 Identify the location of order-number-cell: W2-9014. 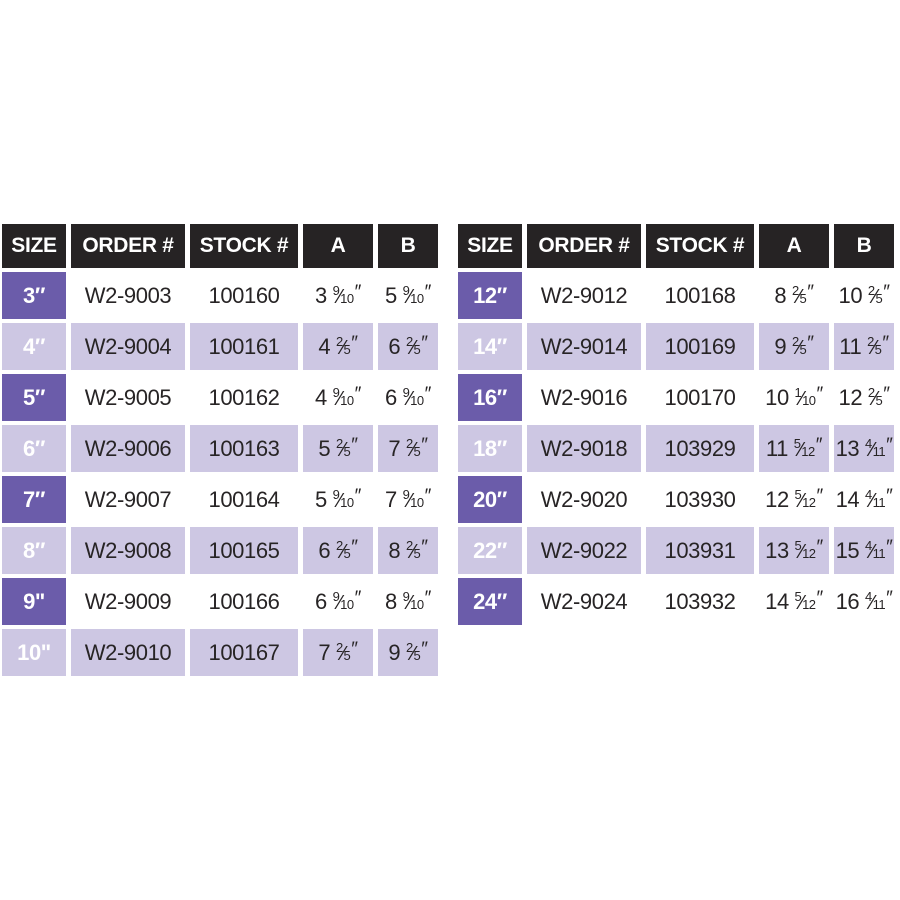
(584, 346).